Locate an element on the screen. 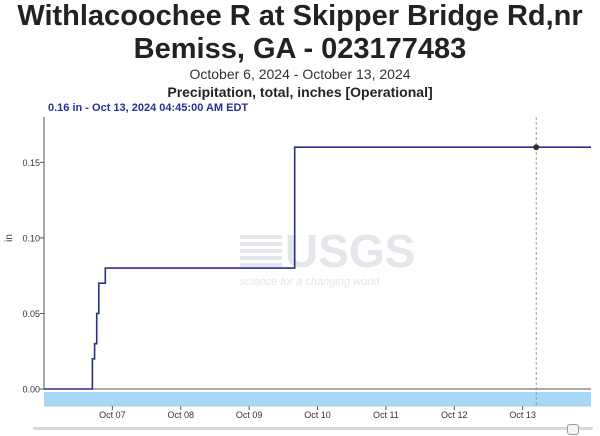  navigator-band is located at coordinates (317, 399).